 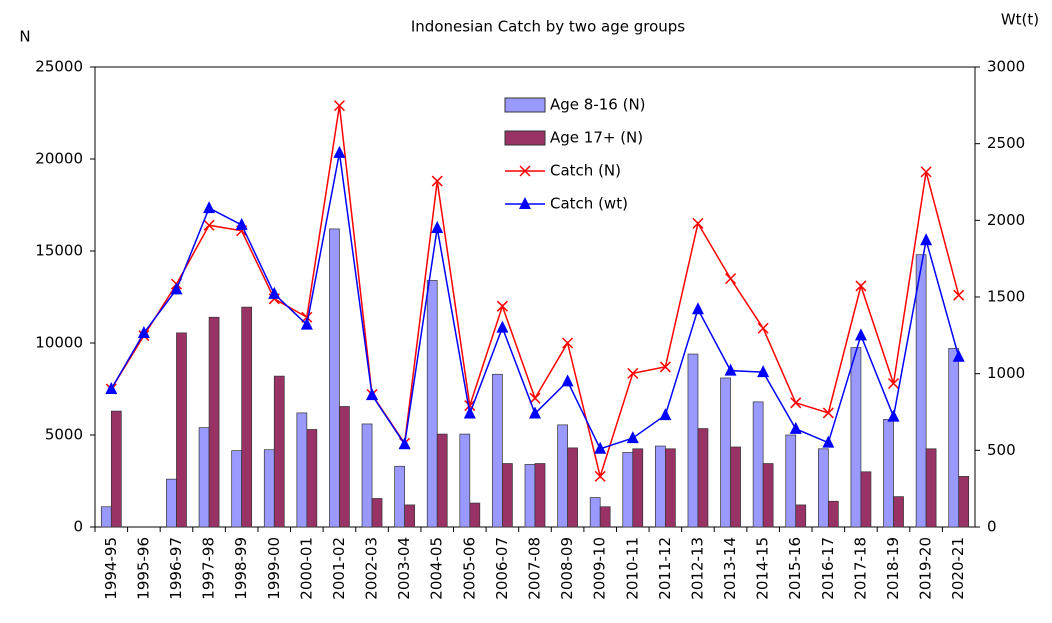 I want to click on y-axis-label: N, so click(x=24, y=37).